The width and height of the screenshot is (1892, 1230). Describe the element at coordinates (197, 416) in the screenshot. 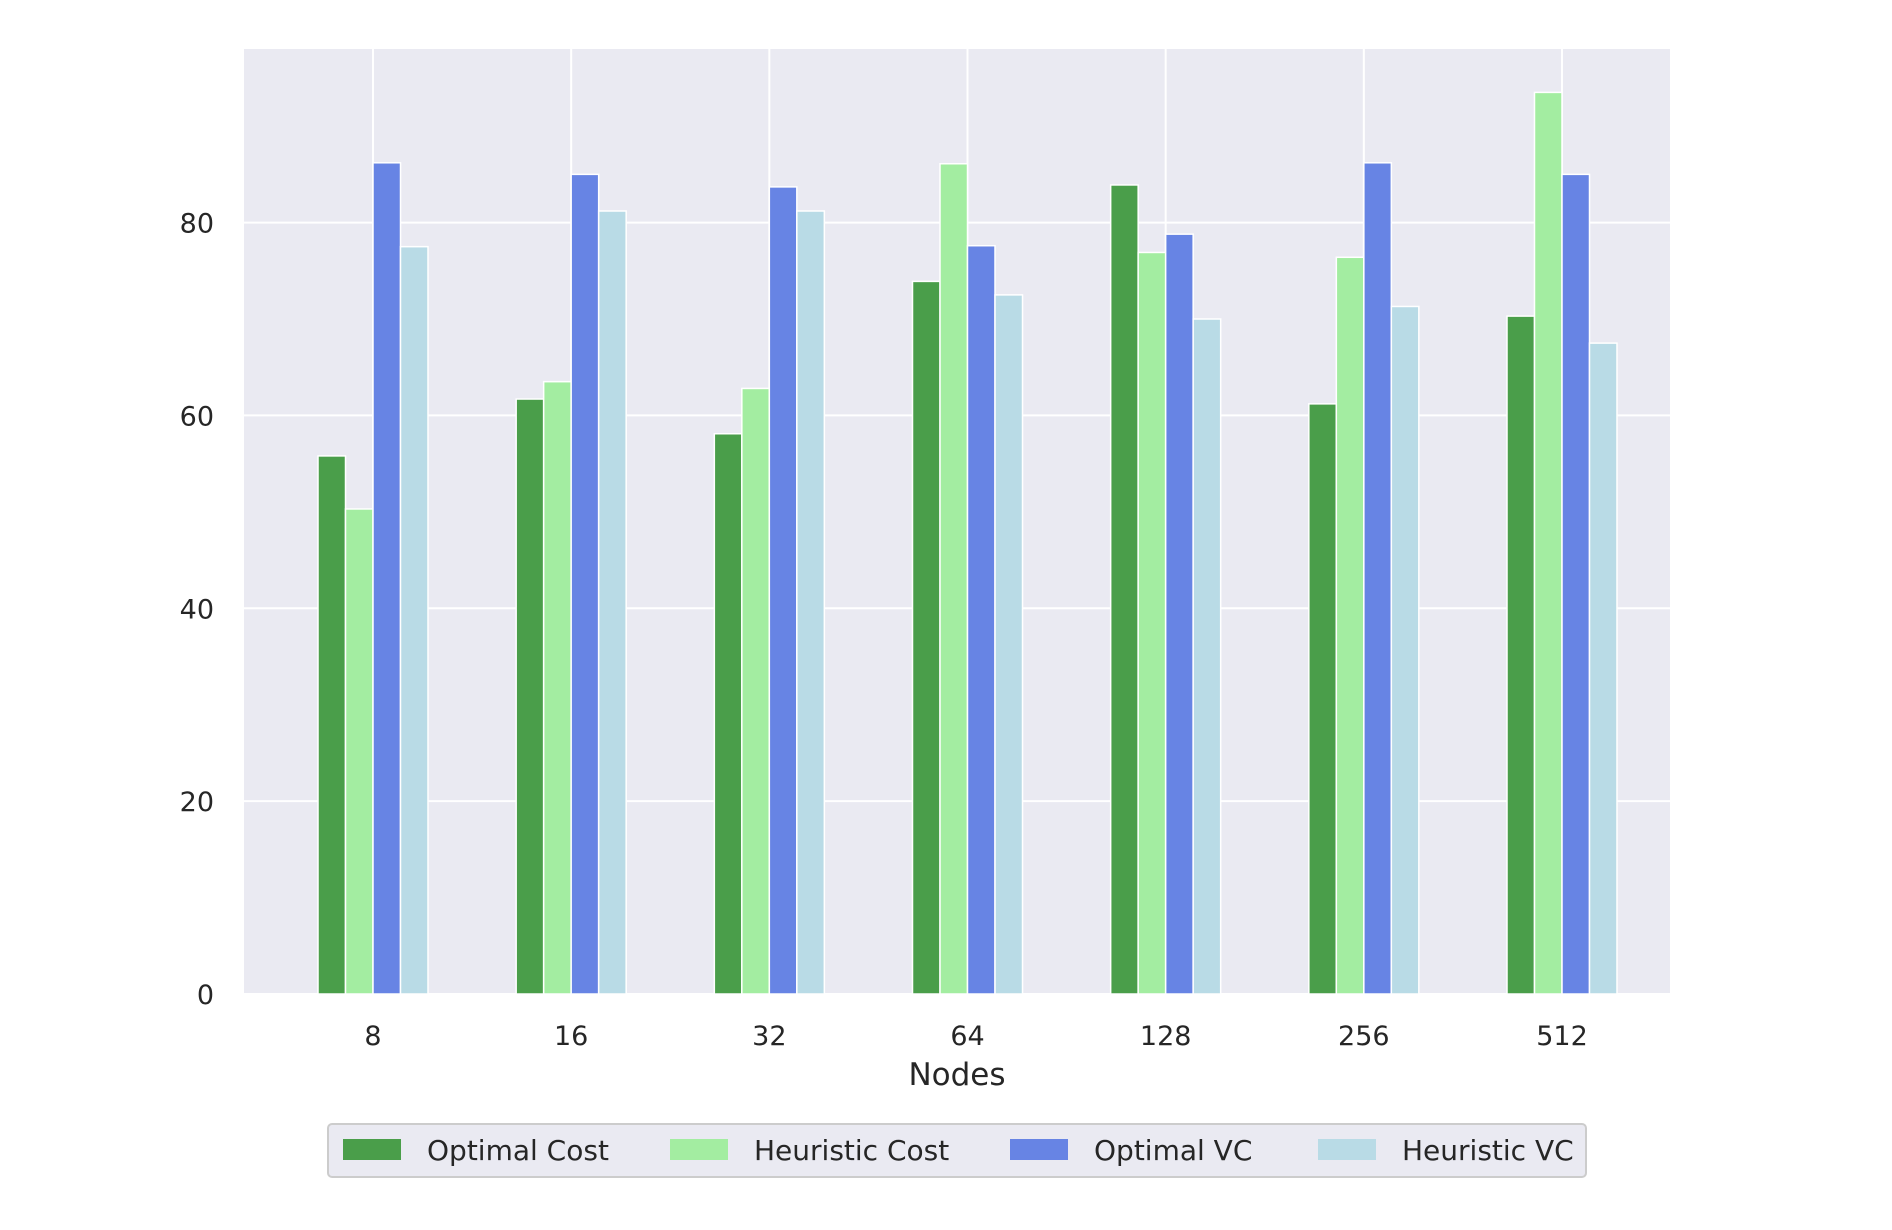

I see `y-tick-label: 60` at that location.